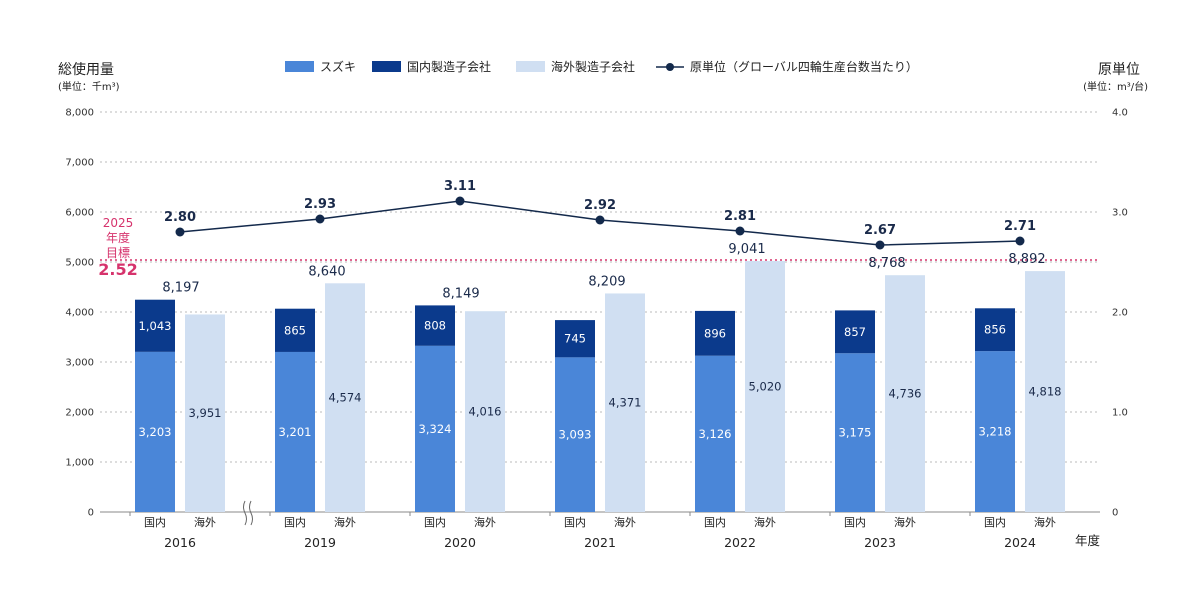  What do you see at coordinates (89, 86) in the screenshot?
I see `left-axis-unit: (単位：千m³)` at bounding box center [89, 86].